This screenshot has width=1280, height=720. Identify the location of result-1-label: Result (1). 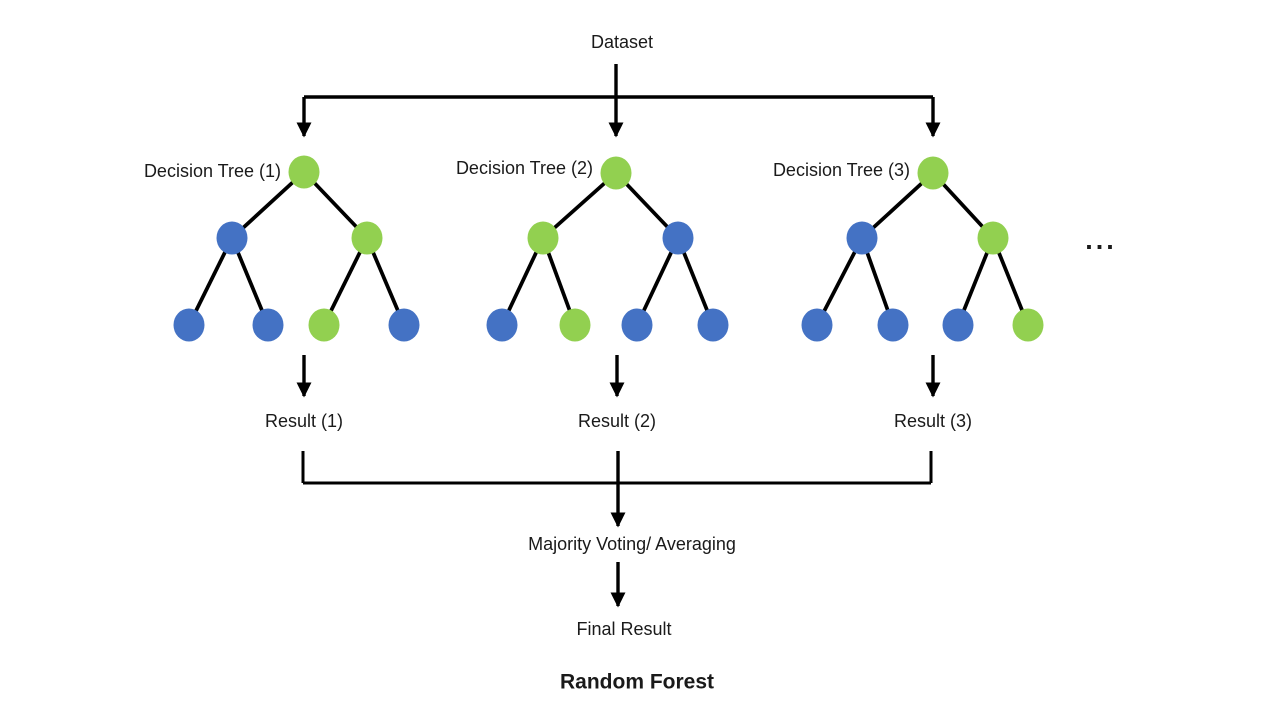
(304, 421).